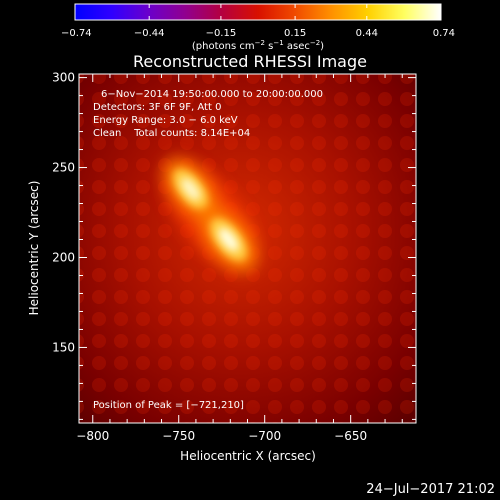 This screenshot has width=500, height=500. I want to click on colorbar-tick-label: 0.74, so click(444, 33).